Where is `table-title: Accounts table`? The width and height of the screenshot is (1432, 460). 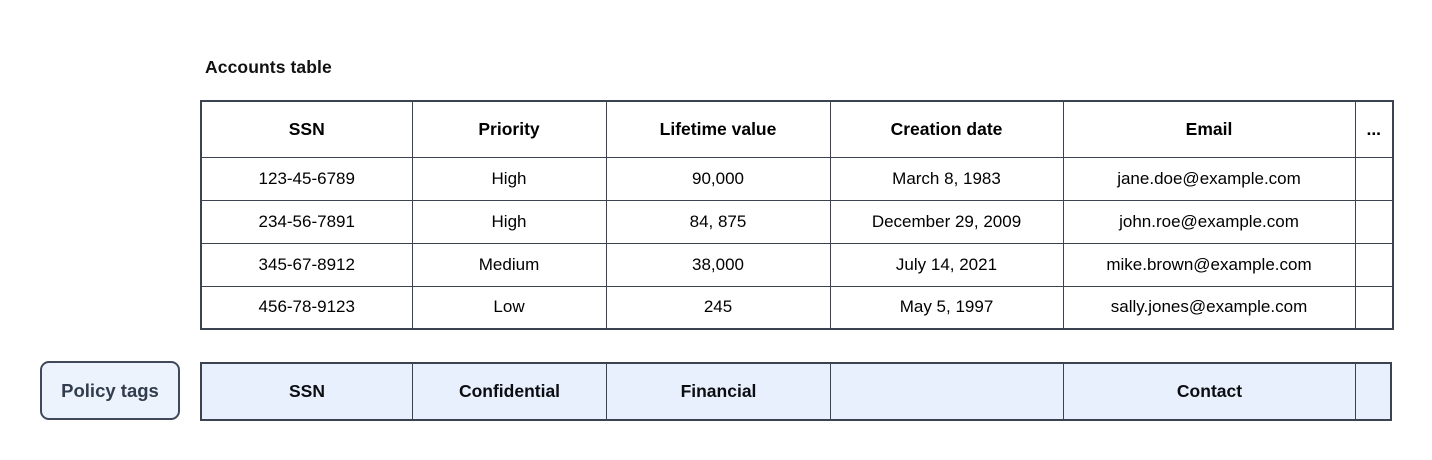
table-title: Accounts table is located at coordinates (268, 67).